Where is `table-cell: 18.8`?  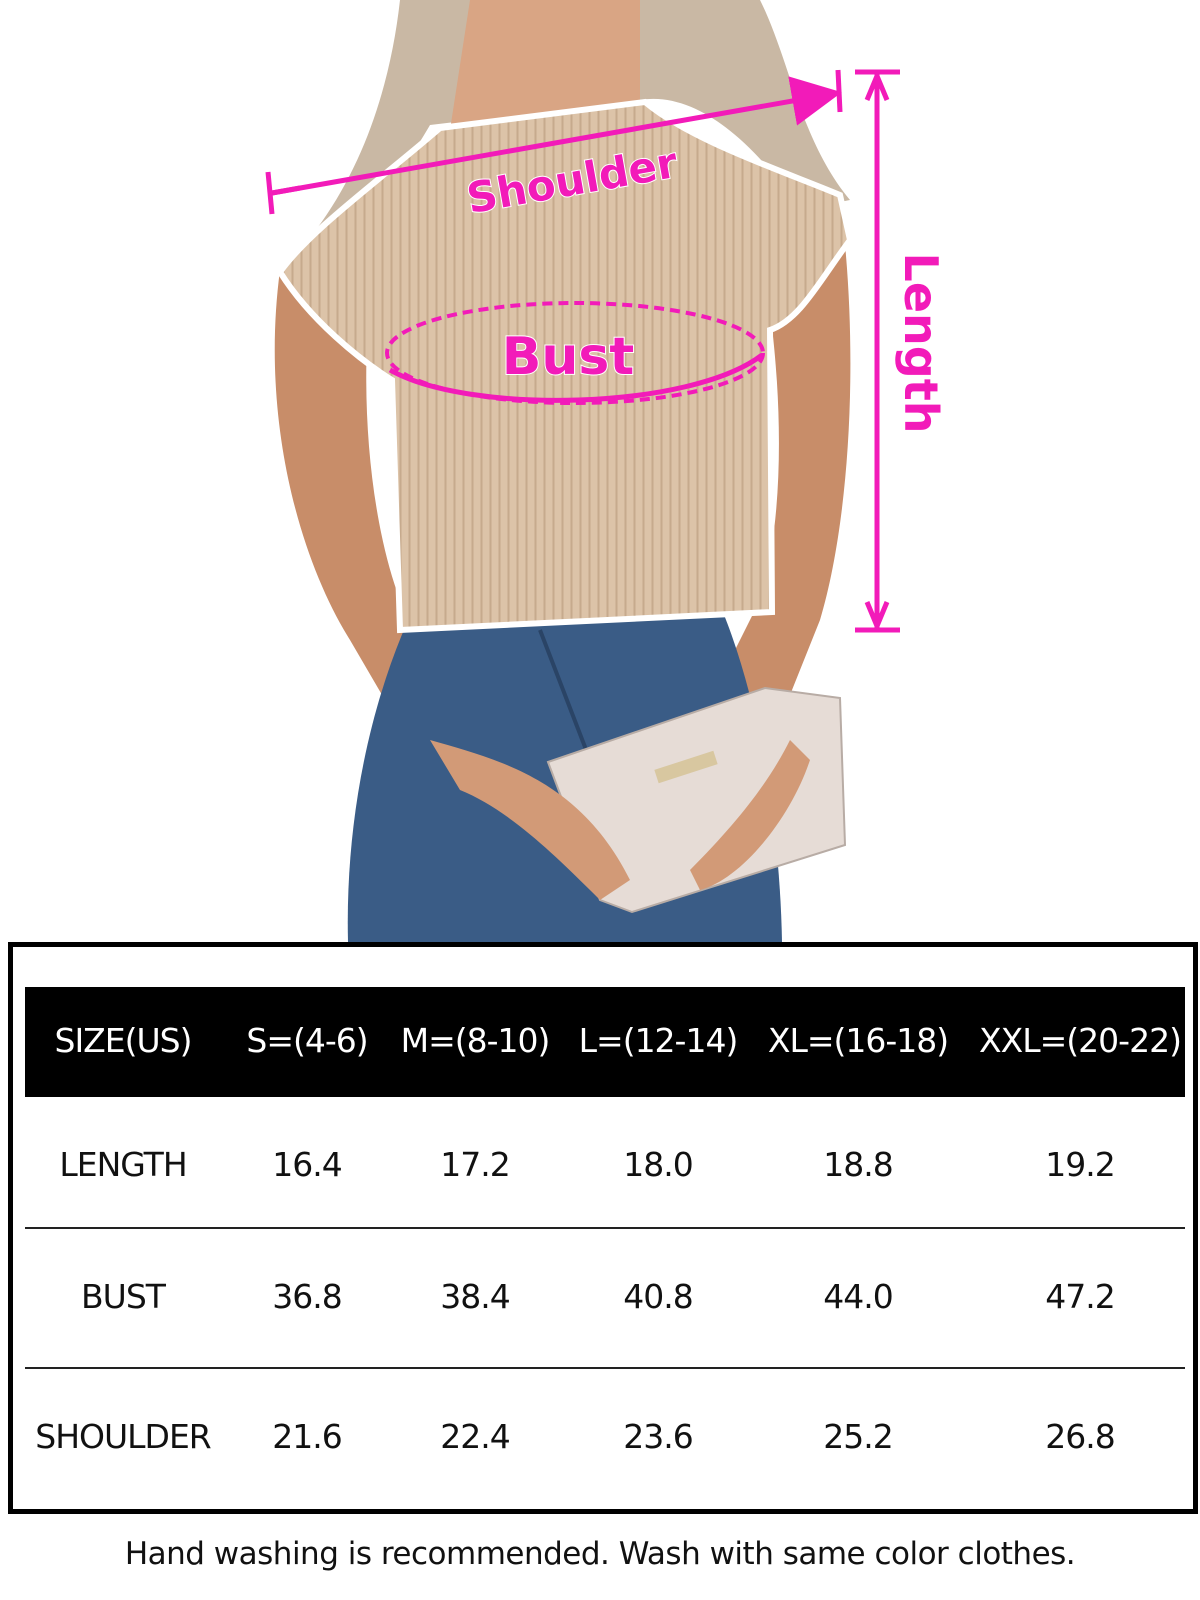 table-cell: 18.8 is located at coordinates (858, 1164).